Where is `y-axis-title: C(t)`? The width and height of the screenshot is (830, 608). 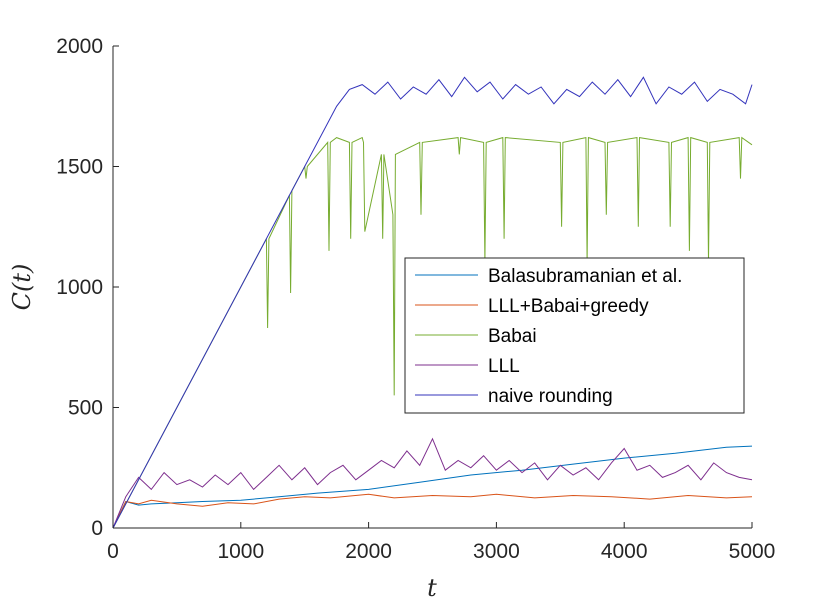
y-axis-title: C(t) is located at coordinates (22, 287).